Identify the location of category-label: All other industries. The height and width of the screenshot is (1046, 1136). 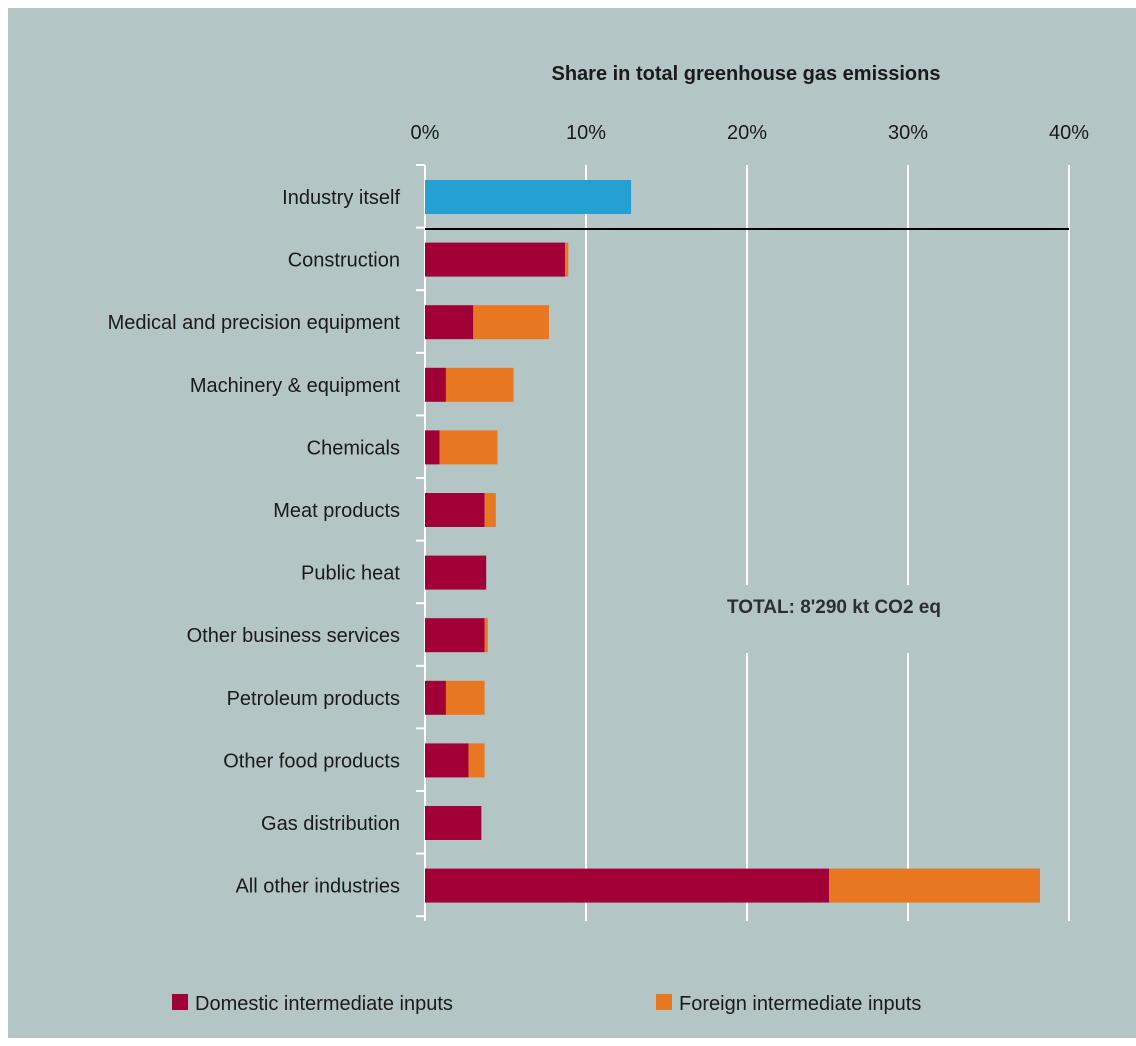
(317, 887).